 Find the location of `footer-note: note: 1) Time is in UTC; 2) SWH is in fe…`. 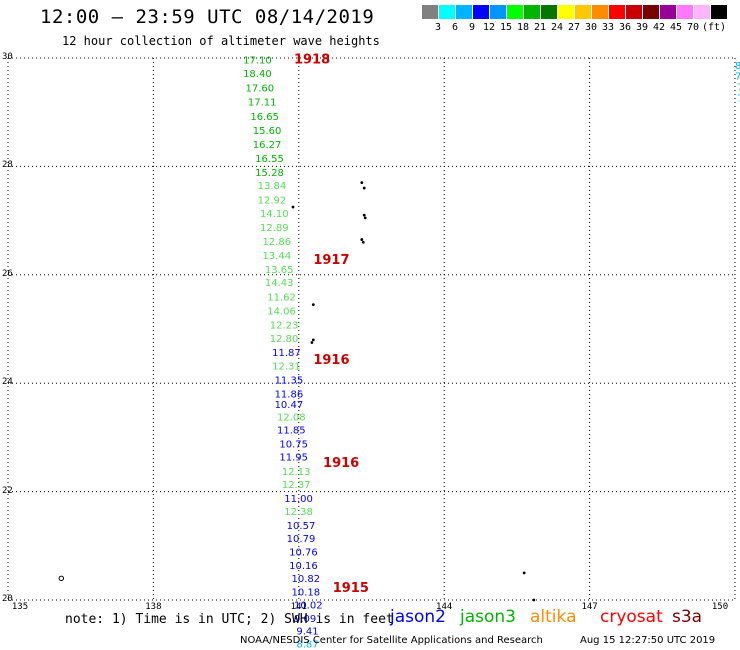

footer-note: note: 1) Time is in UTC; 2) SWH is in fe… is located at coordinates (229, 619).